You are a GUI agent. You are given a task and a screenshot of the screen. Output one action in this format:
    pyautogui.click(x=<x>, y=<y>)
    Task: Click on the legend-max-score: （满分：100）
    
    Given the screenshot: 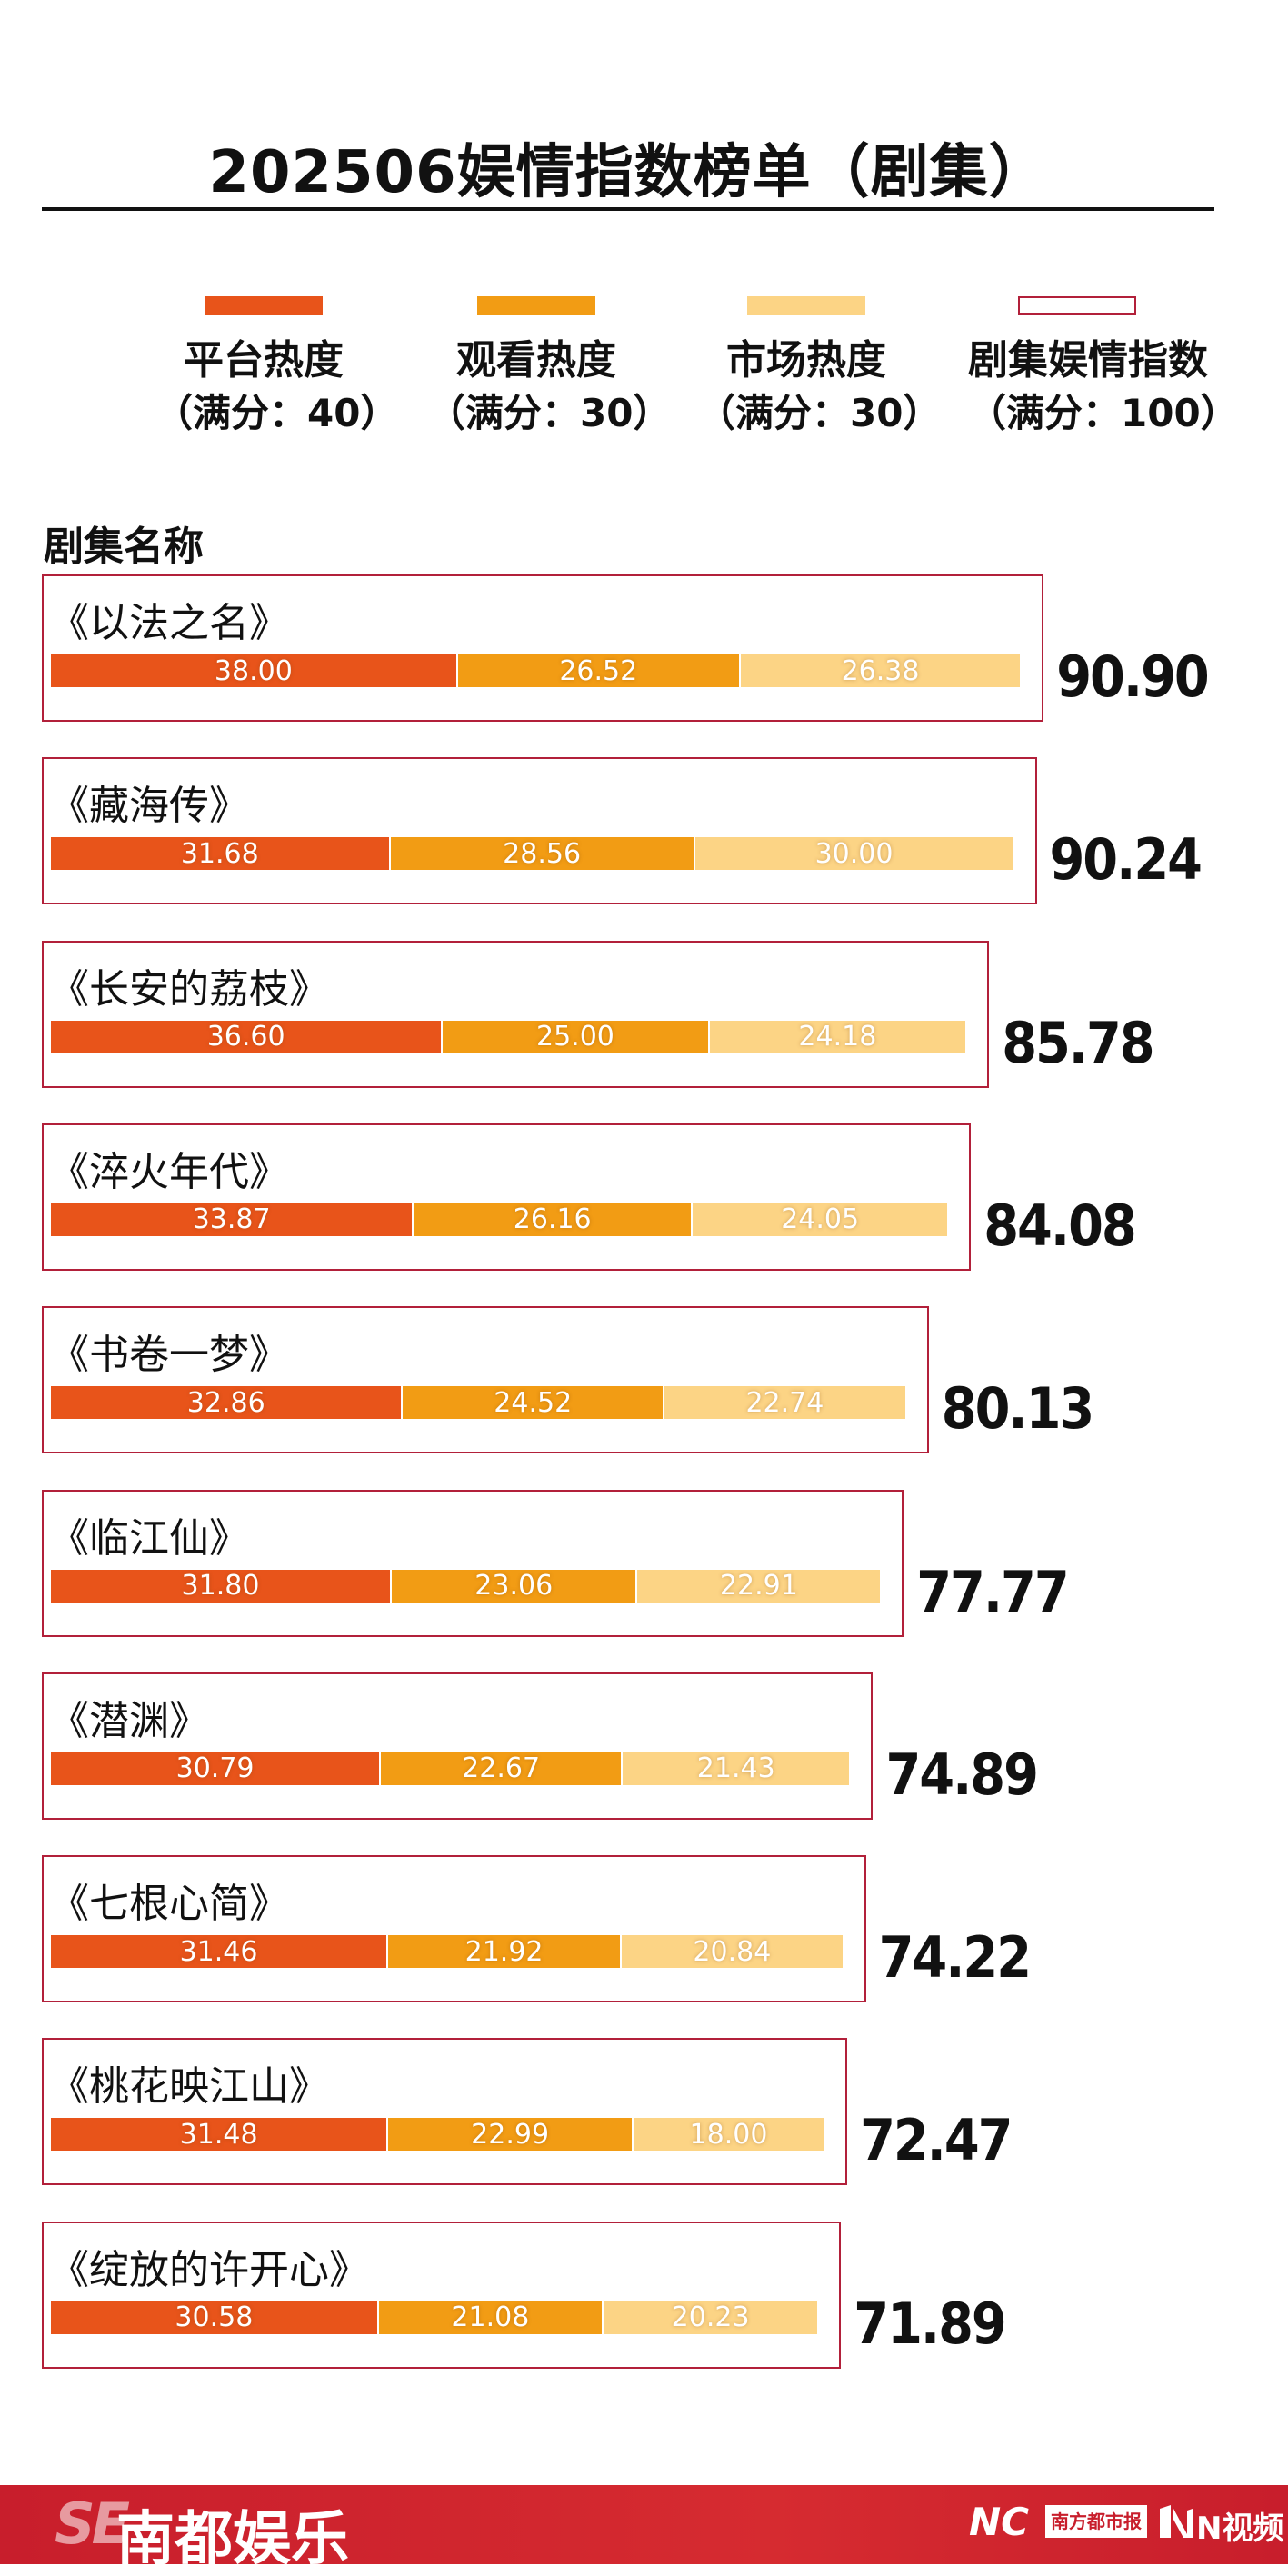 What is the action you would take?
    pyautogui.click(x=1103, y=413)
    